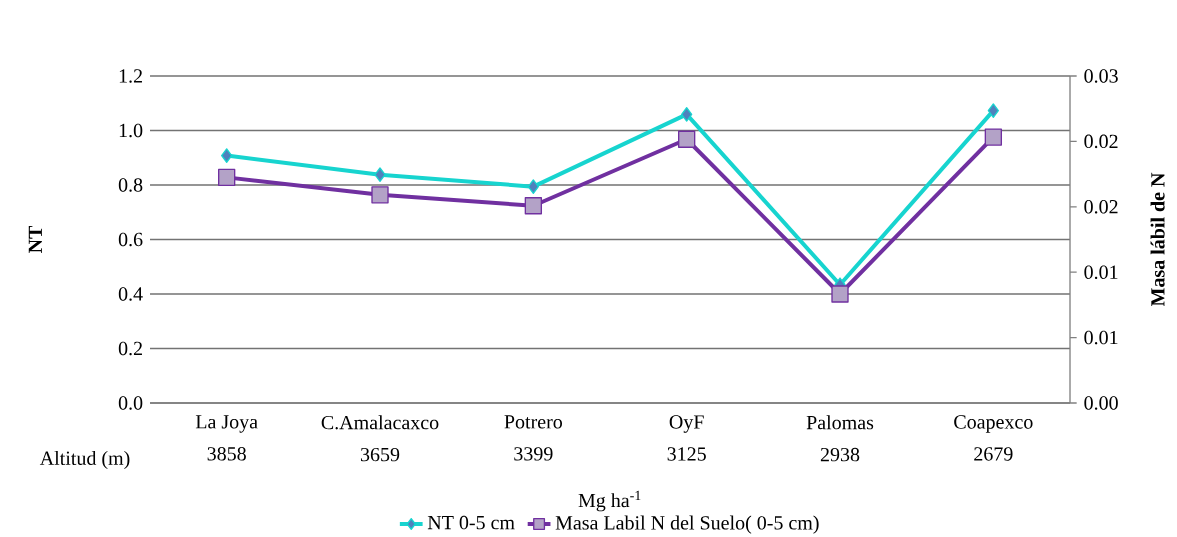 The width and height of the screenshot is (1177, 537). I want to click on y2-tick-label: 0.00, so click(1101, 403).